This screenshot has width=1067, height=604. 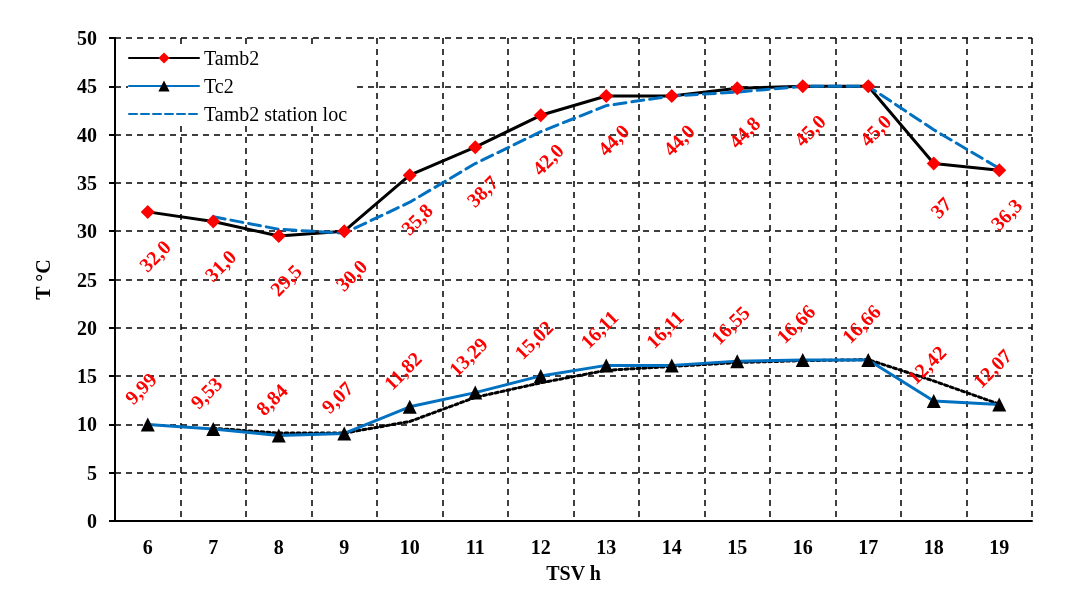 I want to click on y-axis-title: T °C, so click(x=43, y=279).